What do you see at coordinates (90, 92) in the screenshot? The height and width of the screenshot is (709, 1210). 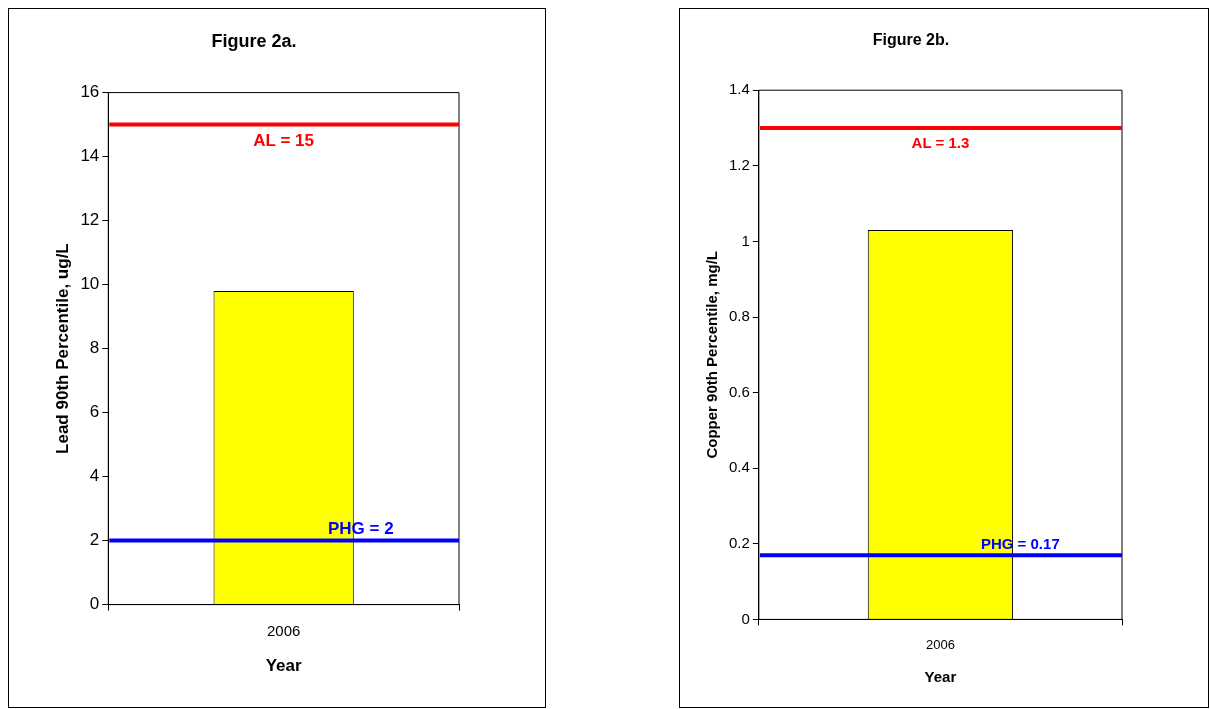 I see `y-tick-label: 16` at bounding box center [90, 92].